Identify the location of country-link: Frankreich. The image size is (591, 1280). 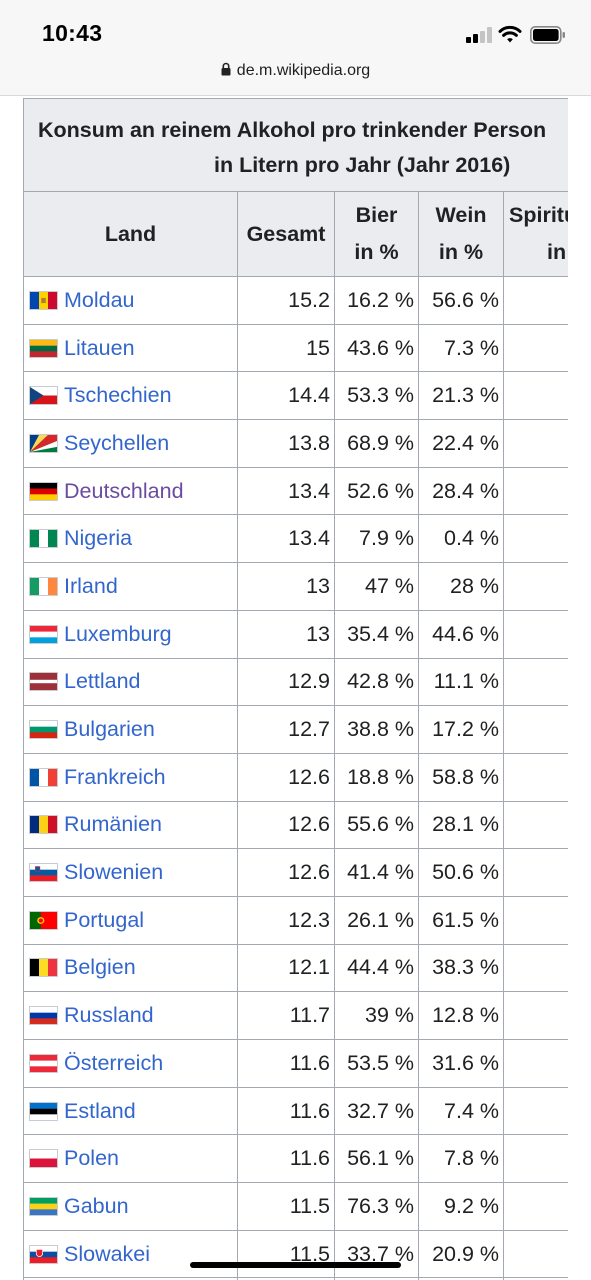
(115, 776).